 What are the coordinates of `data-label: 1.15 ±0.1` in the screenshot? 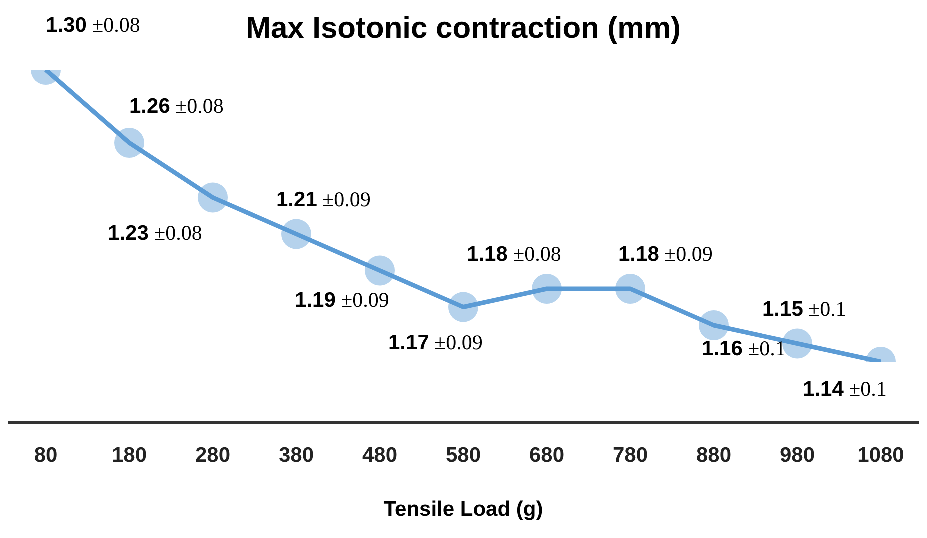 It's located at (804, 308).